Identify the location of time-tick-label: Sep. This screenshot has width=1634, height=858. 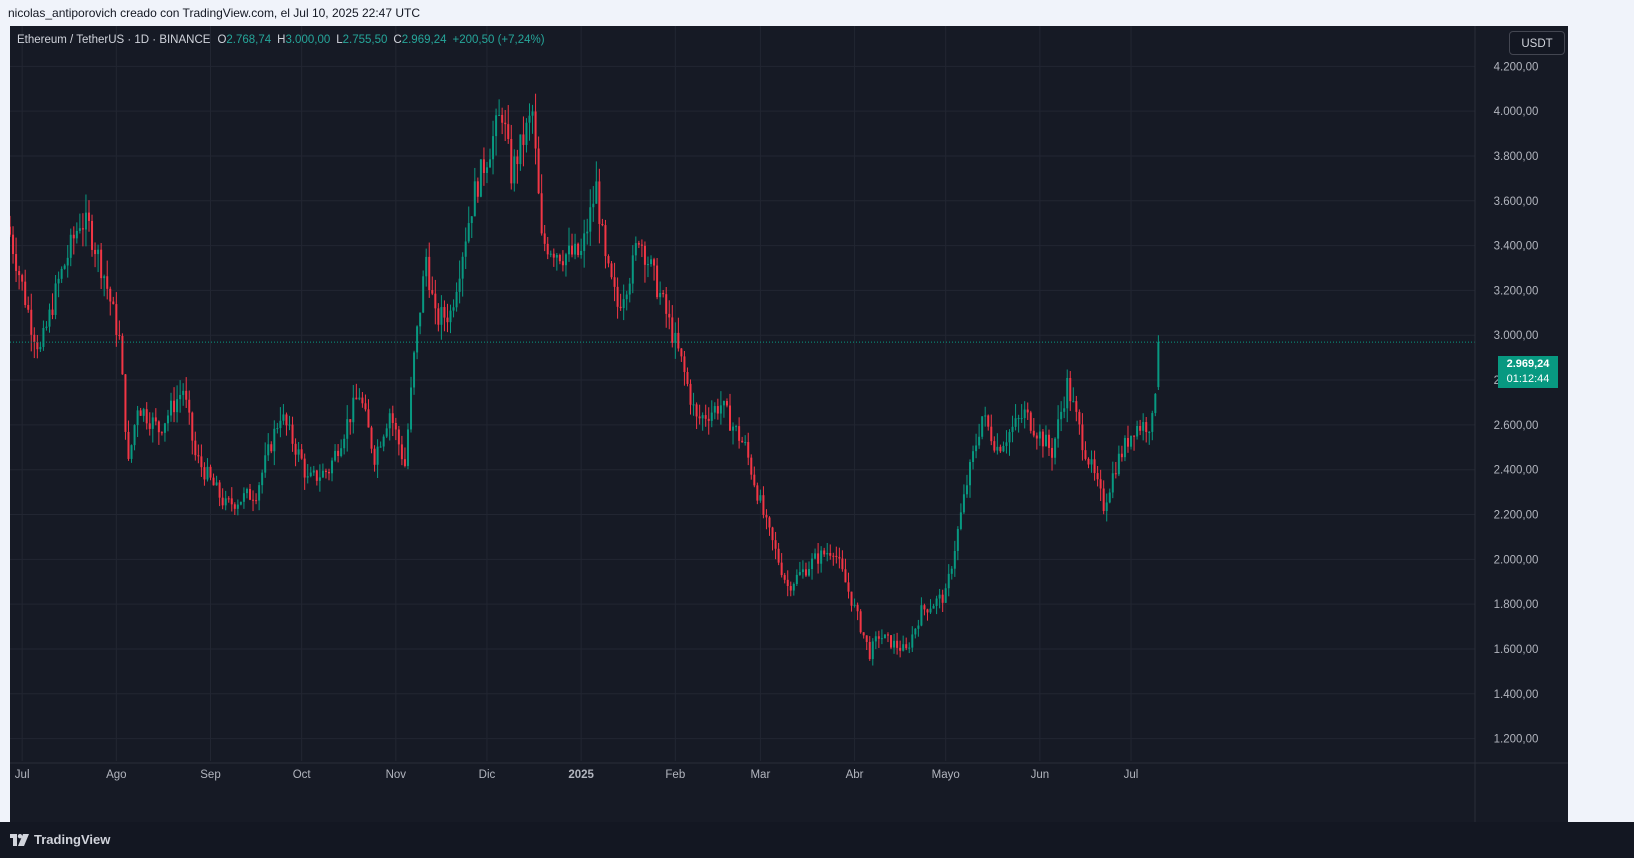
(210, 775).